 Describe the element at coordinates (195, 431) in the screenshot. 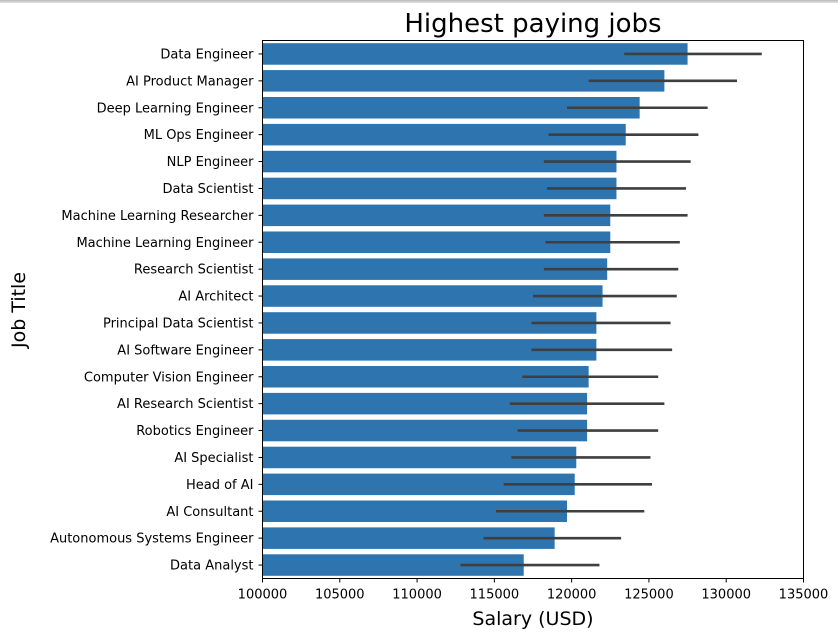

I see `y-tick-label: Robotics Engineer` at that location.